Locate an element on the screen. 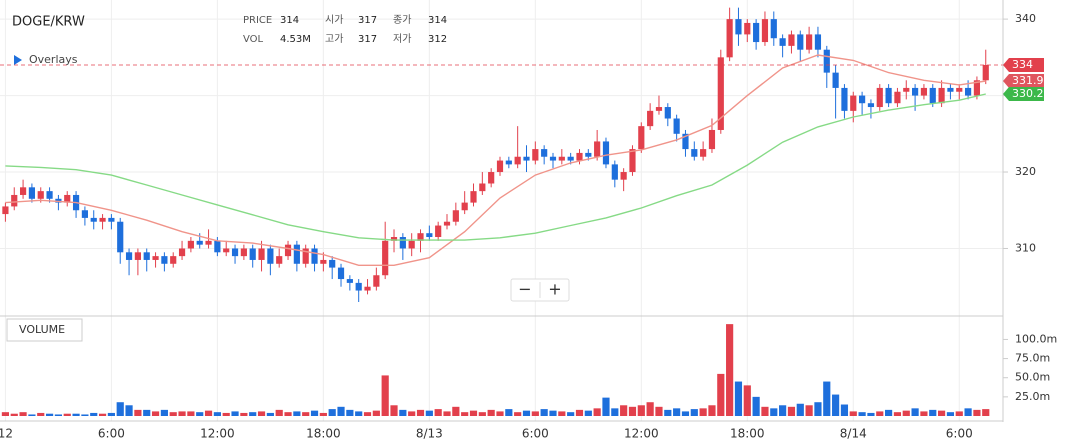 This screenshot has height=446, width=1067. low: 312 is located at coordinates (437, 39).